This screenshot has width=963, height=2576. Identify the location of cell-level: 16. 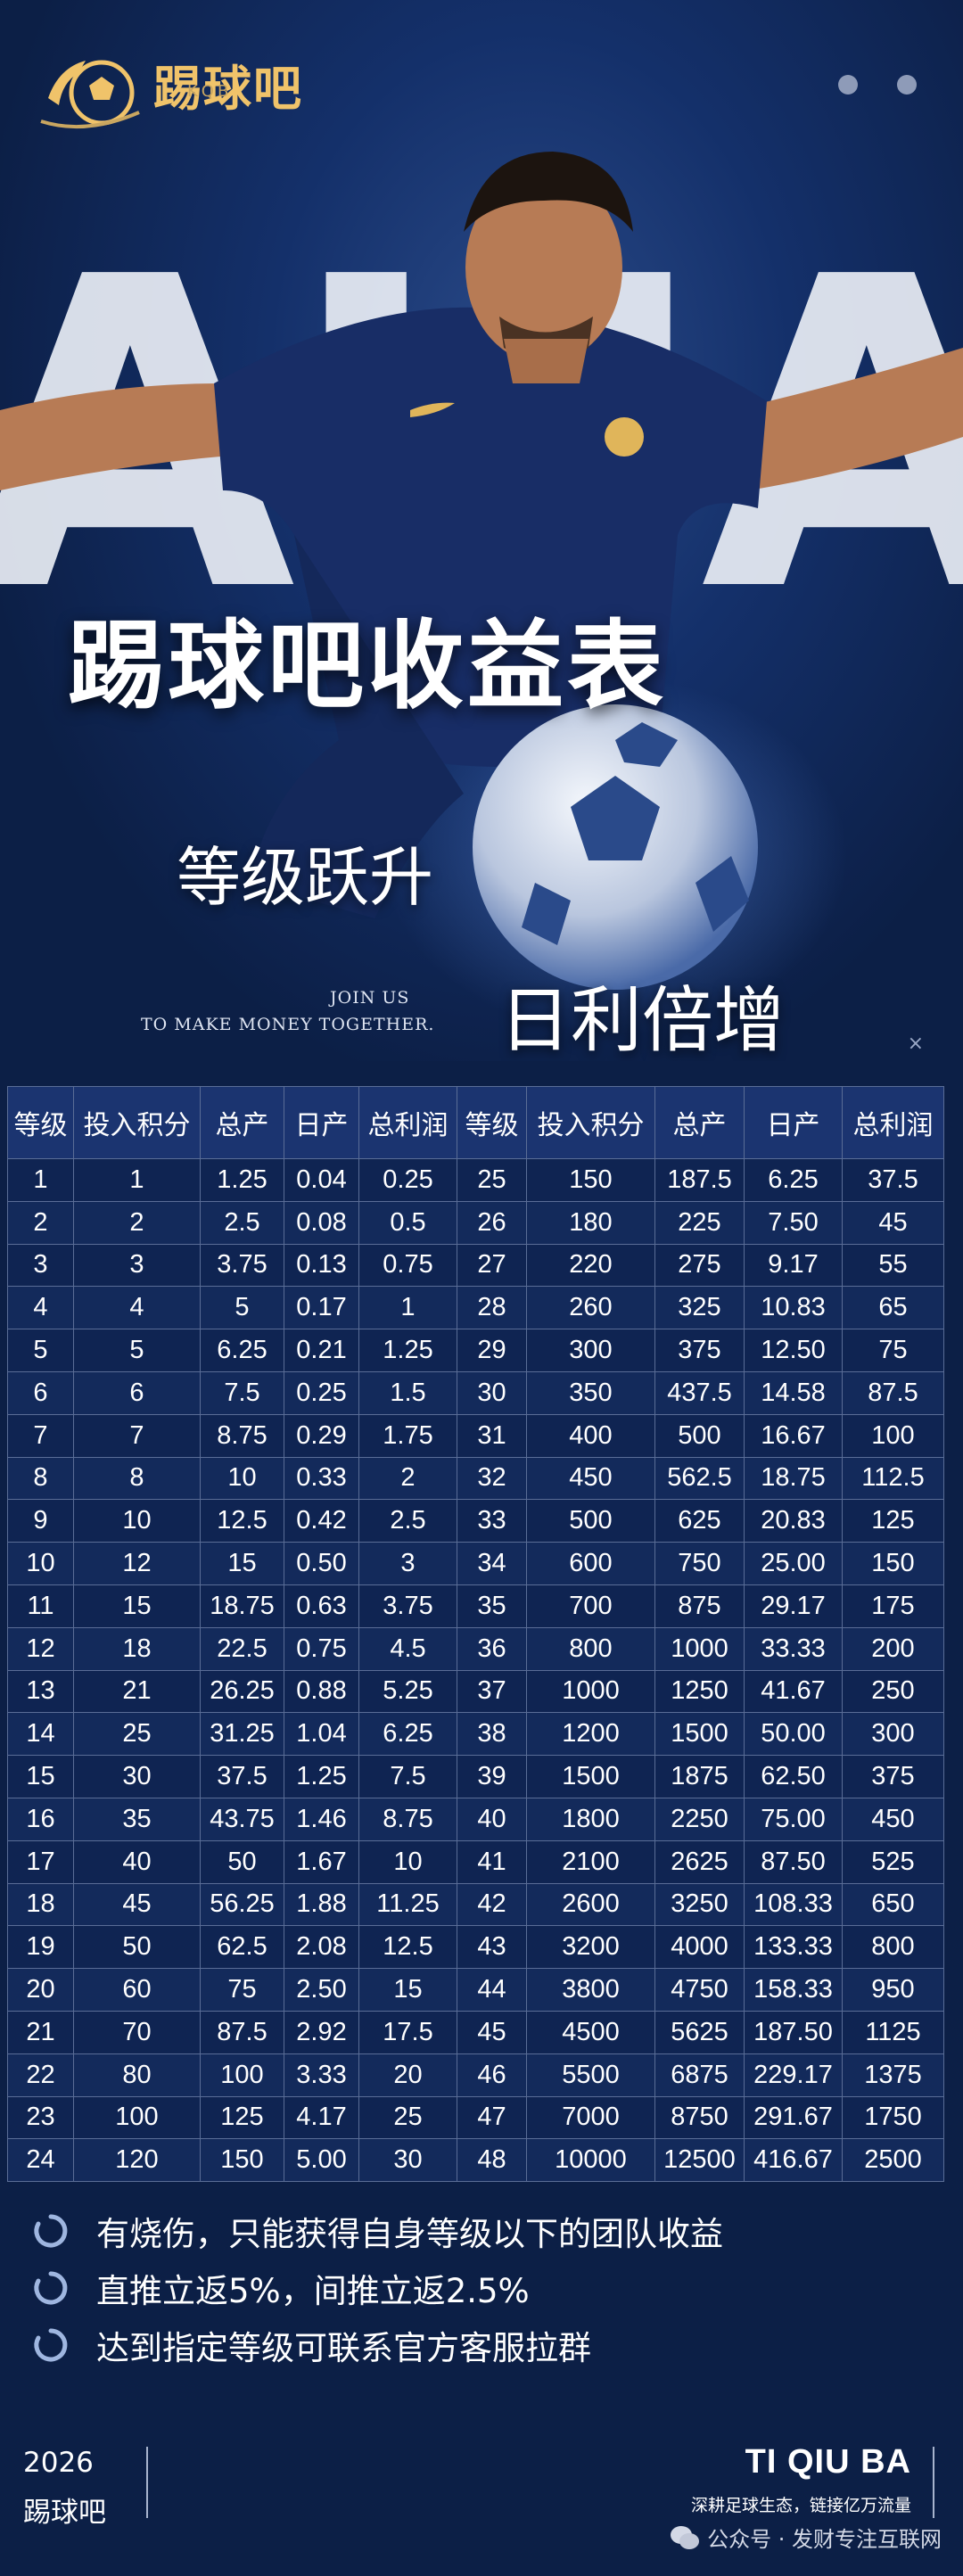
(40, 1819).